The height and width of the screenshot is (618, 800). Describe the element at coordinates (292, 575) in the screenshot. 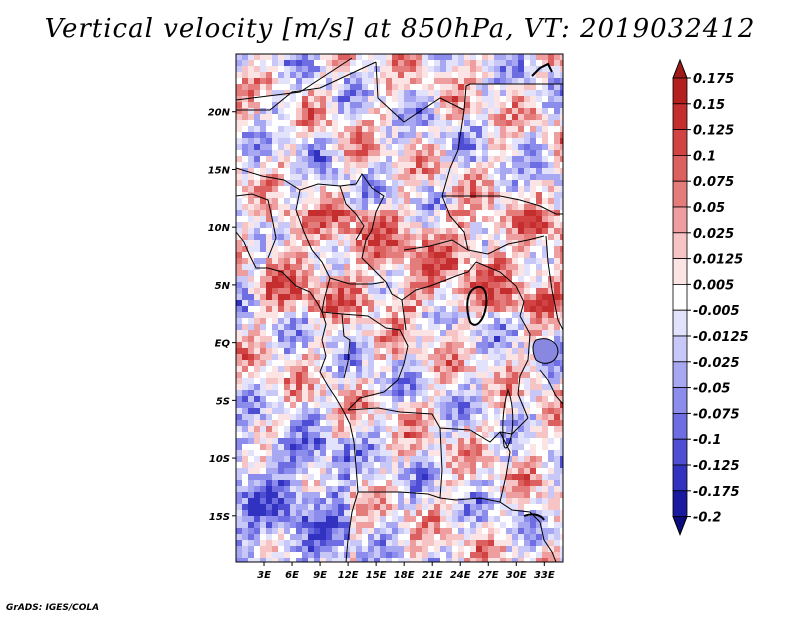

I see `lon-tick-label: 6E` at that location.